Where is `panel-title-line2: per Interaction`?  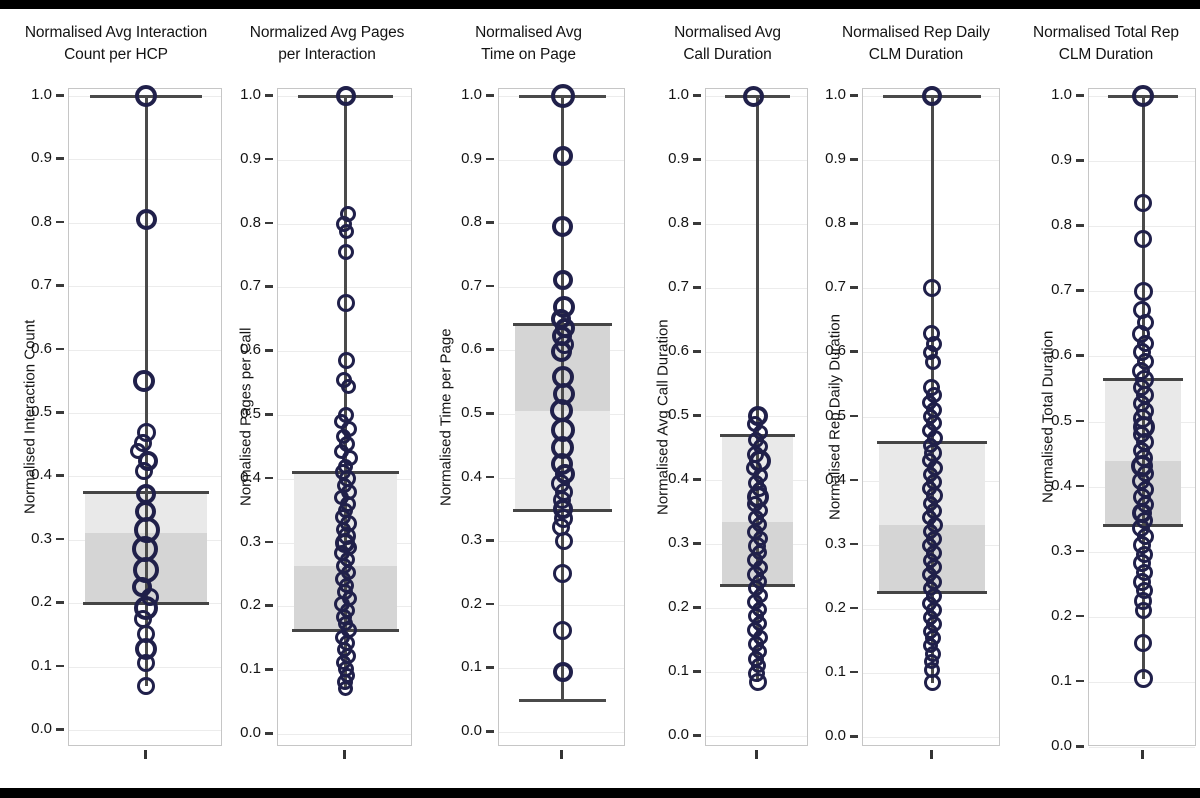 panel-title-line2: per Interaction is located at coordinates (327, 55).